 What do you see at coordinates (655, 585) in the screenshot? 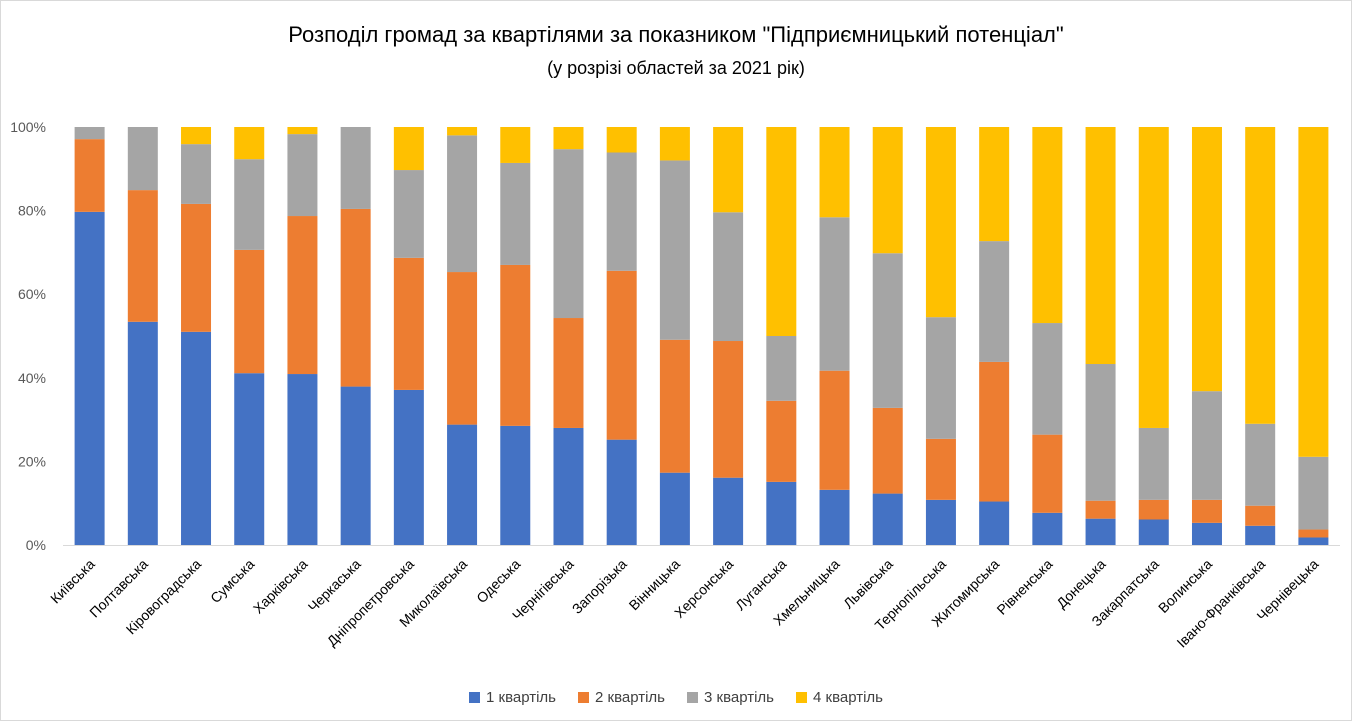
I see `x-tick-label: Вінницька` at bounding box center [655, 585].